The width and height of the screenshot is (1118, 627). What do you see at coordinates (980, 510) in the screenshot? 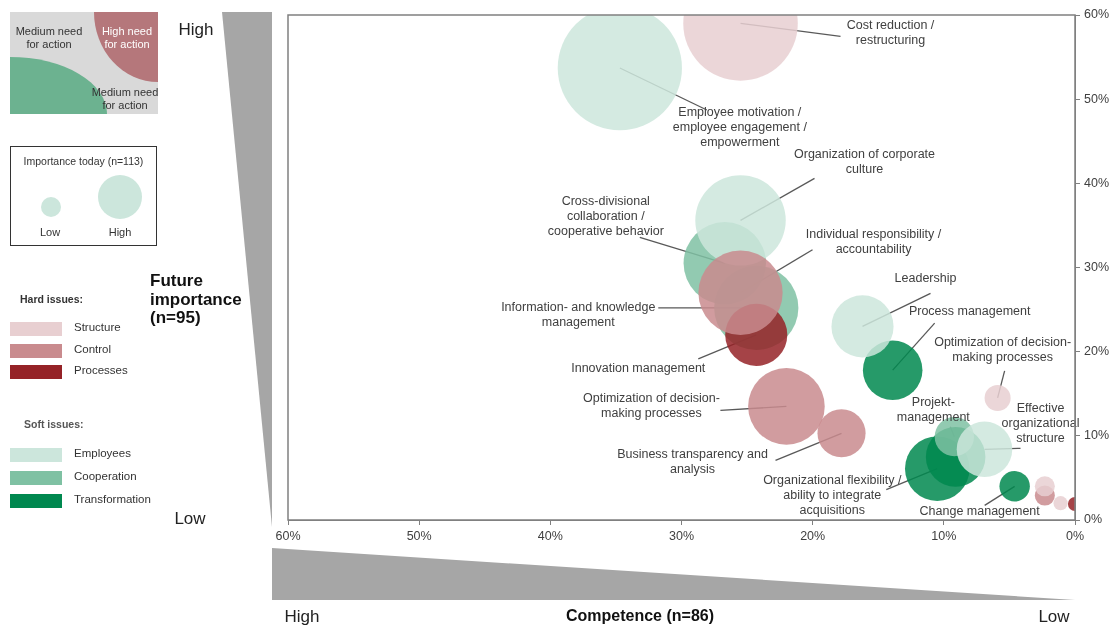
I see `annotation: Change management` at bounding box center [980, 510].